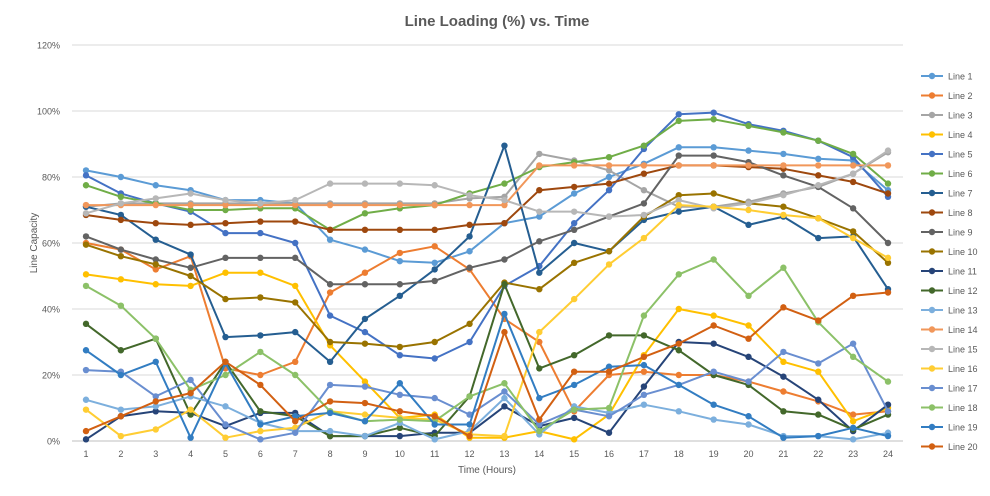  I want to click on y-axis-label: Line Capacity, so click(34, 243).